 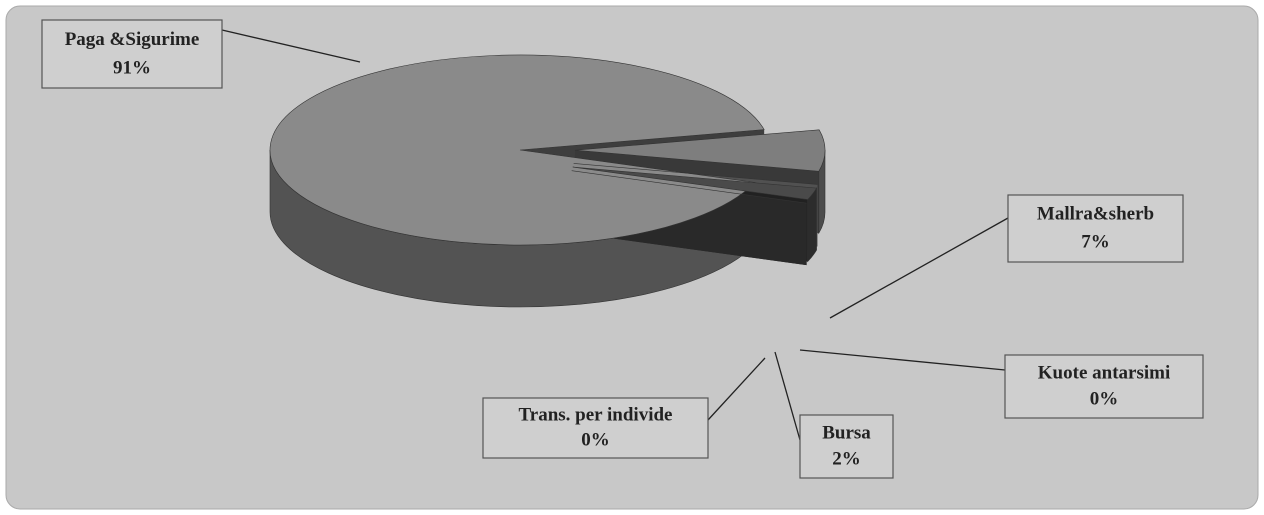 I want to click on value-label: 7%, so click(x=1095, y=242).